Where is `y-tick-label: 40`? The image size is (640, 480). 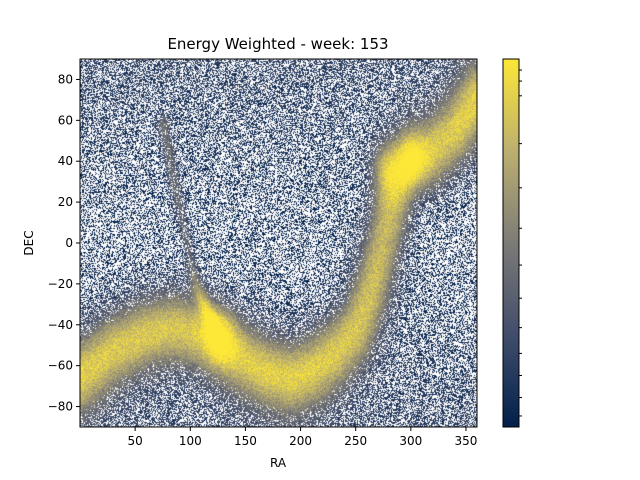 y-tick-label: 40 is located at coordinates (65, 161).